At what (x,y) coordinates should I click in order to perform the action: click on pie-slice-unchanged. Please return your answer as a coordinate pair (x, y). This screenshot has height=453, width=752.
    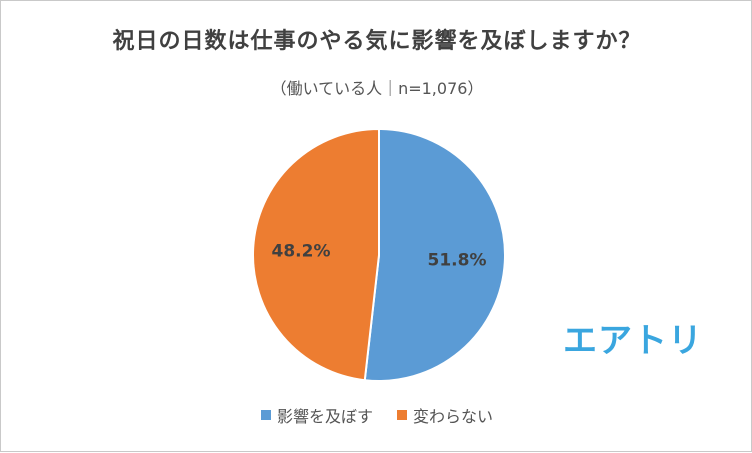
    Looking at the image, I should click on (316, 254).